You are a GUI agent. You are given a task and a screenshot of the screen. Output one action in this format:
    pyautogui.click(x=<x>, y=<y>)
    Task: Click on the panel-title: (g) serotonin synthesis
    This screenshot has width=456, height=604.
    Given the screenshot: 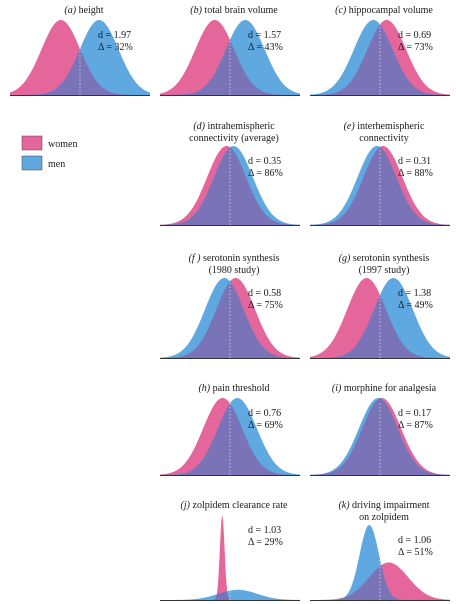 What is the action you would take?
    pyautogui.click(x=384, y=258)
    